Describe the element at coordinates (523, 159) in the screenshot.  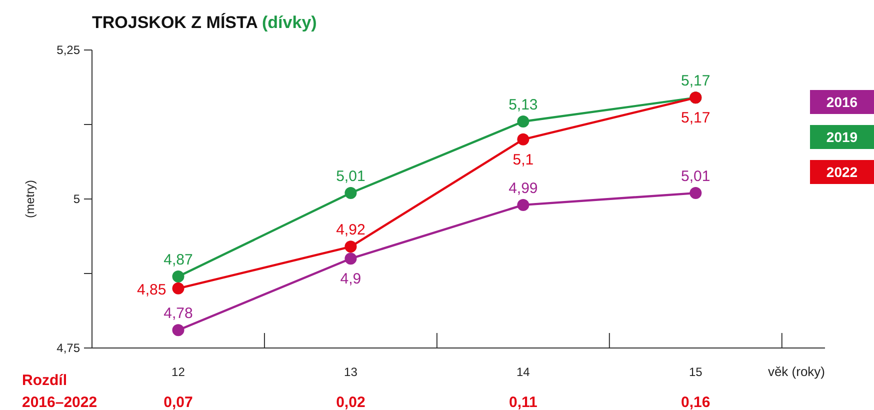
I see `data-label: 5,1` at that location.